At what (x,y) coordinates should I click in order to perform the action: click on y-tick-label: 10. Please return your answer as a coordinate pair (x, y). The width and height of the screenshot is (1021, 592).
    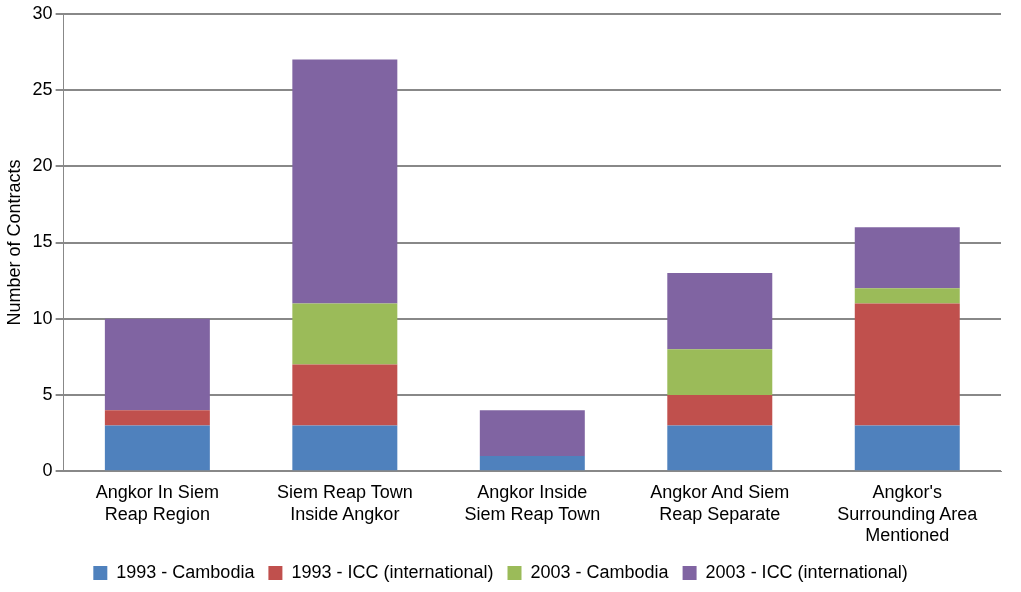
    Looking at the image, I should click on (42, 317).